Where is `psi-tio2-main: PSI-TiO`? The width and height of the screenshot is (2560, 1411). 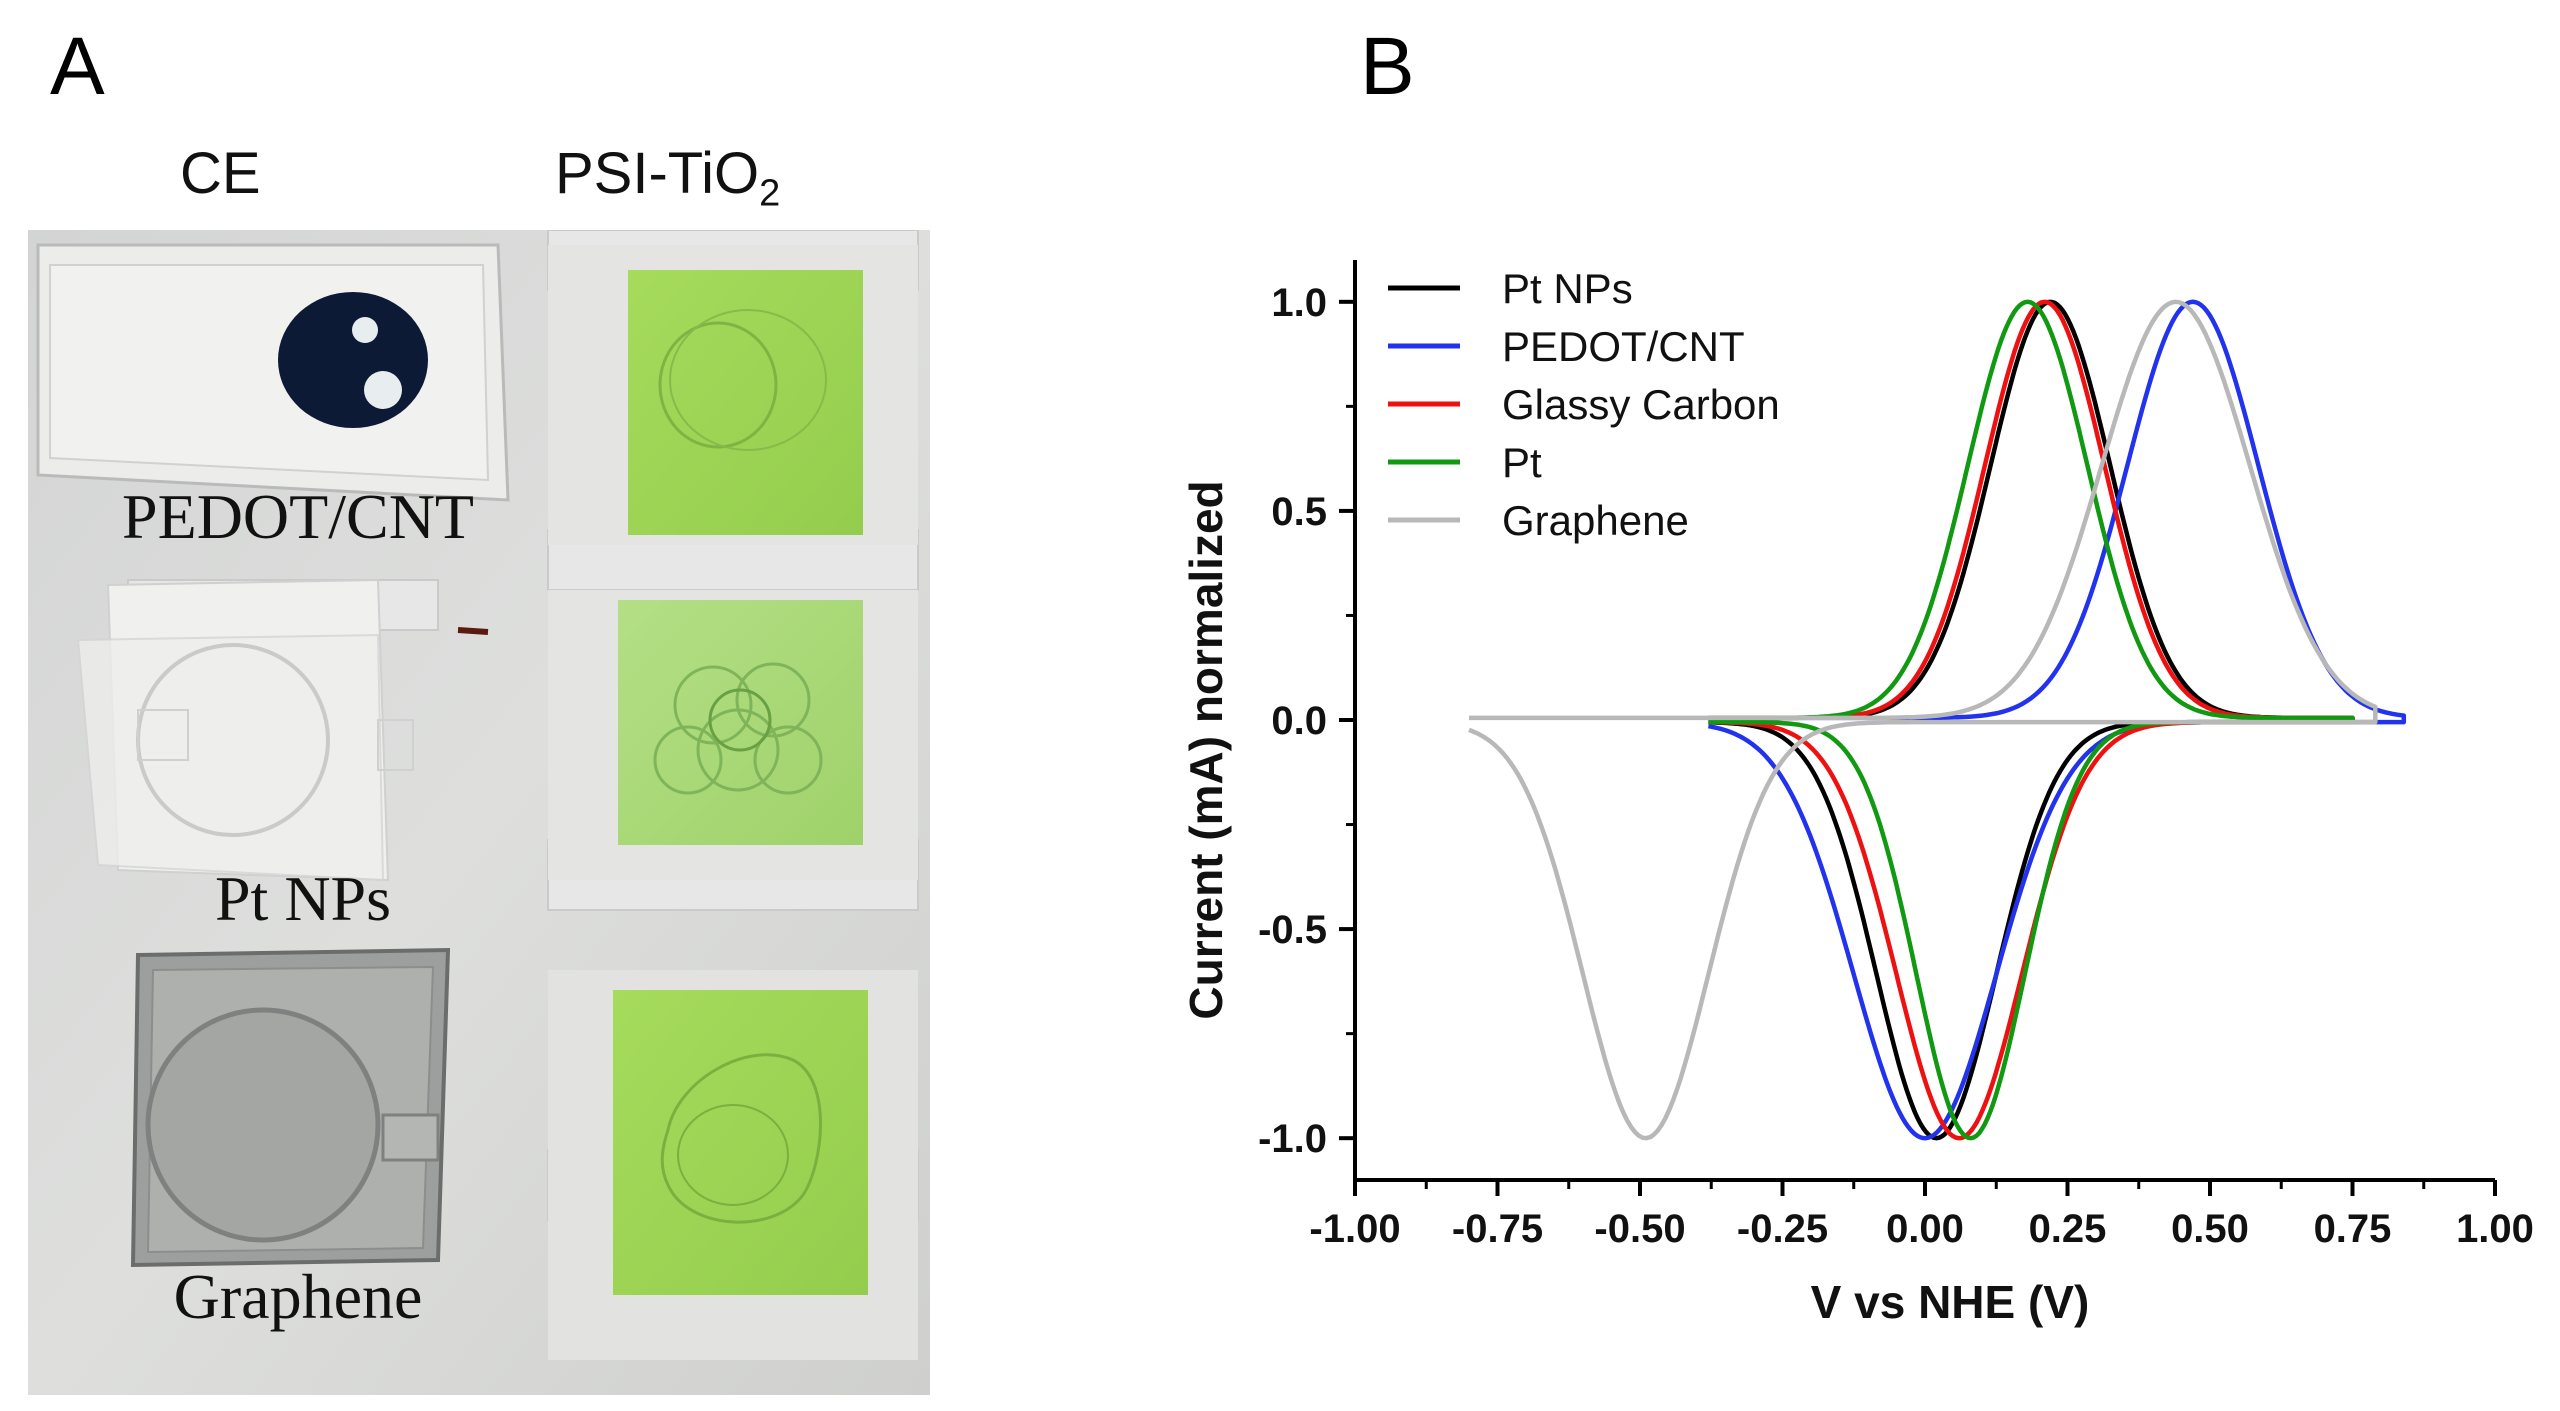 psi-tio2-main: PSI-TiO is located at coordinates (657, 173).